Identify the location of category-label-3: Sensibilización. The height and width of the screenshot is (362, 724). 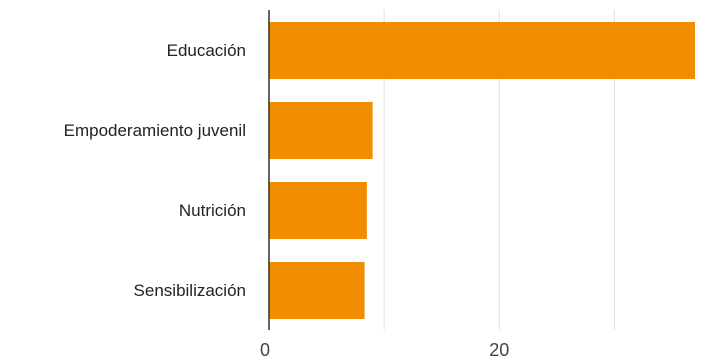
(190, 290).